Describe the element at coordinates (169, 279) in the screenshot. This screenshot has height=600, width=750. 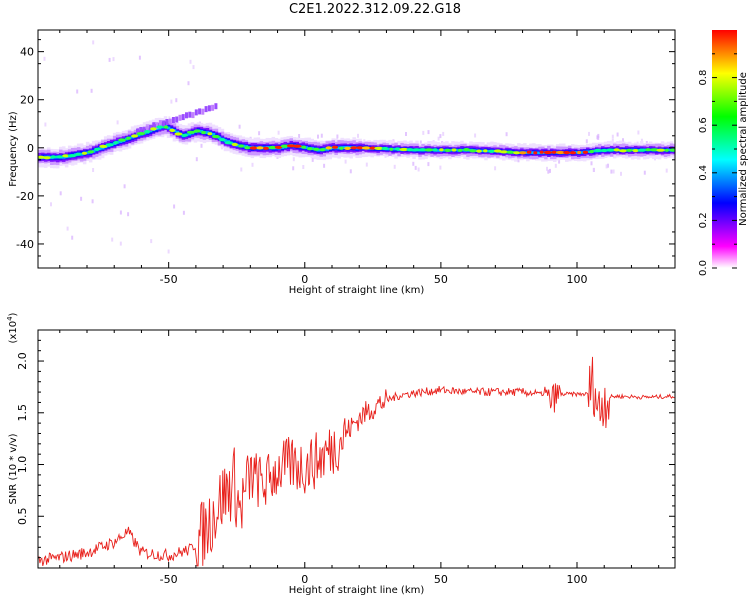
I see `x-tick-label: -50` at that location.